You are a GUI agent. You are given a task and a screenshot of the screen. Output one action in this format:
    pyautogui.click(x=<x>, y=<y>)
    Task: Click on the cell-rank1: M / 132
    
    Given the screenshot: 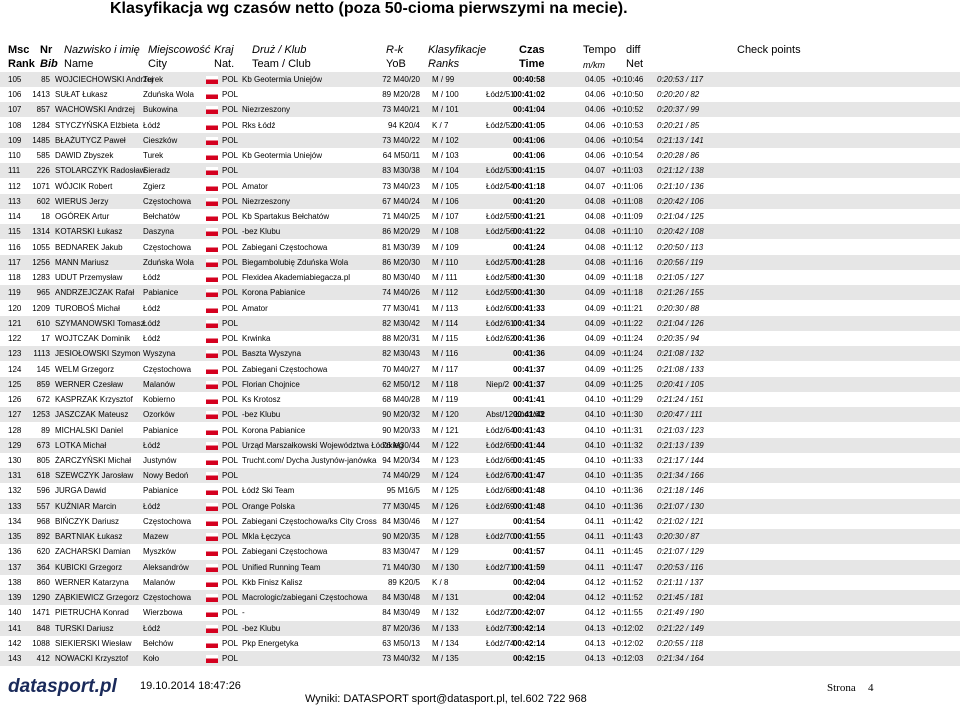 What is the action you would take?
    pyautogui.click(x=445, y=613)
    